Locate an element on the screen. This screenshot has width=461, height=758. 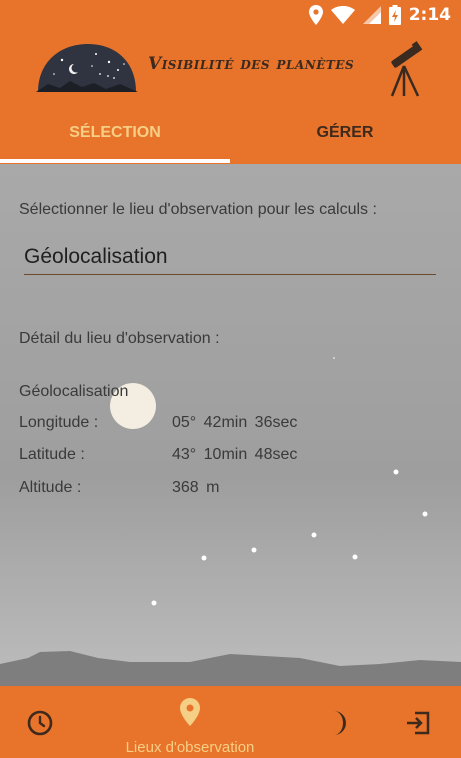
latitude-value: 43° 10min 48sec is located at coordinates (235, 454).